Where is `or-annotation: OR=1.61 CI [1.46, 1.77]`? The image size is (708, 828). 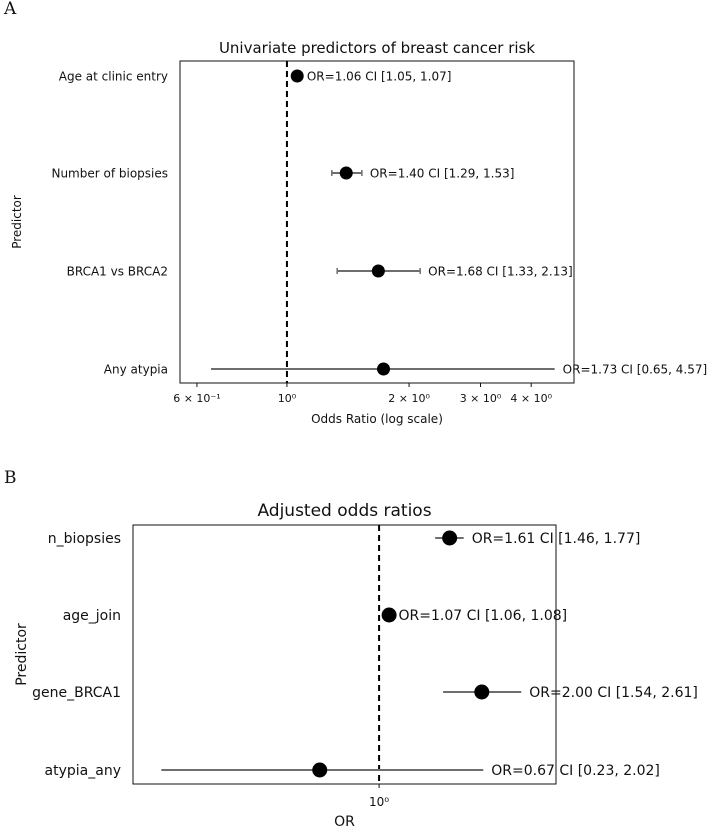 or-annotation: OR=1.61 CI [1.46, 1.77] is located at coordinates (556, 539).